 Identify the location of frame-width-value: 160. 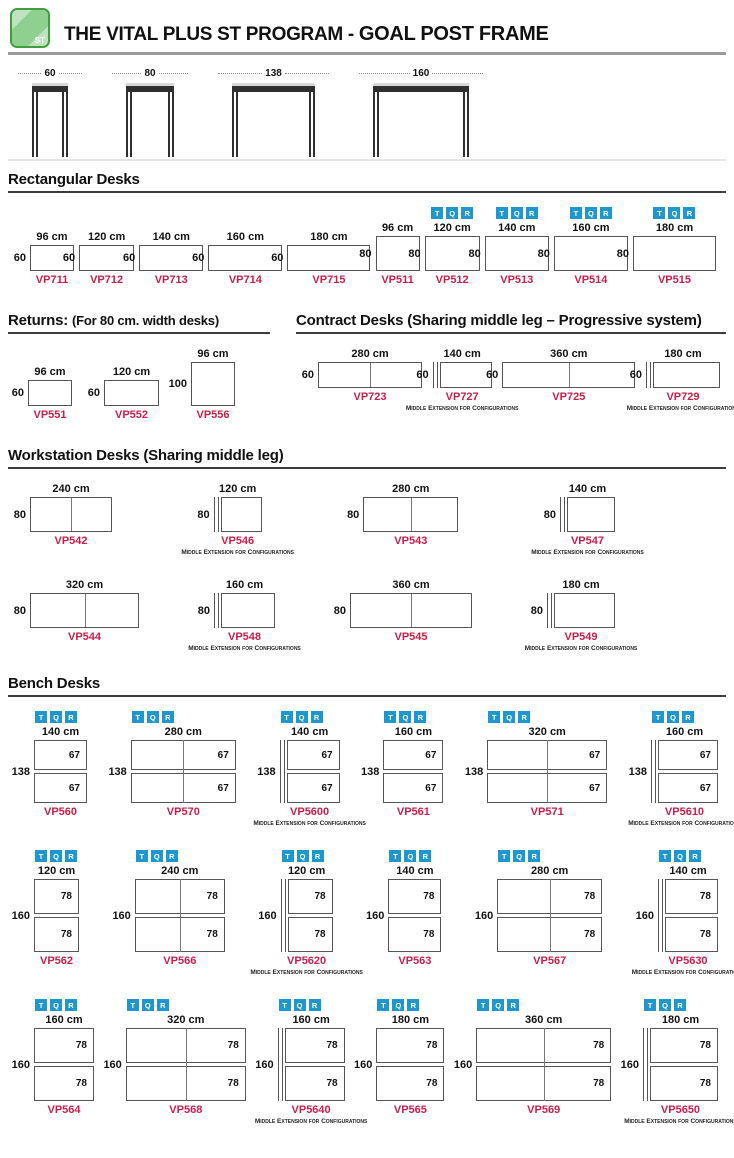
(421, 73).